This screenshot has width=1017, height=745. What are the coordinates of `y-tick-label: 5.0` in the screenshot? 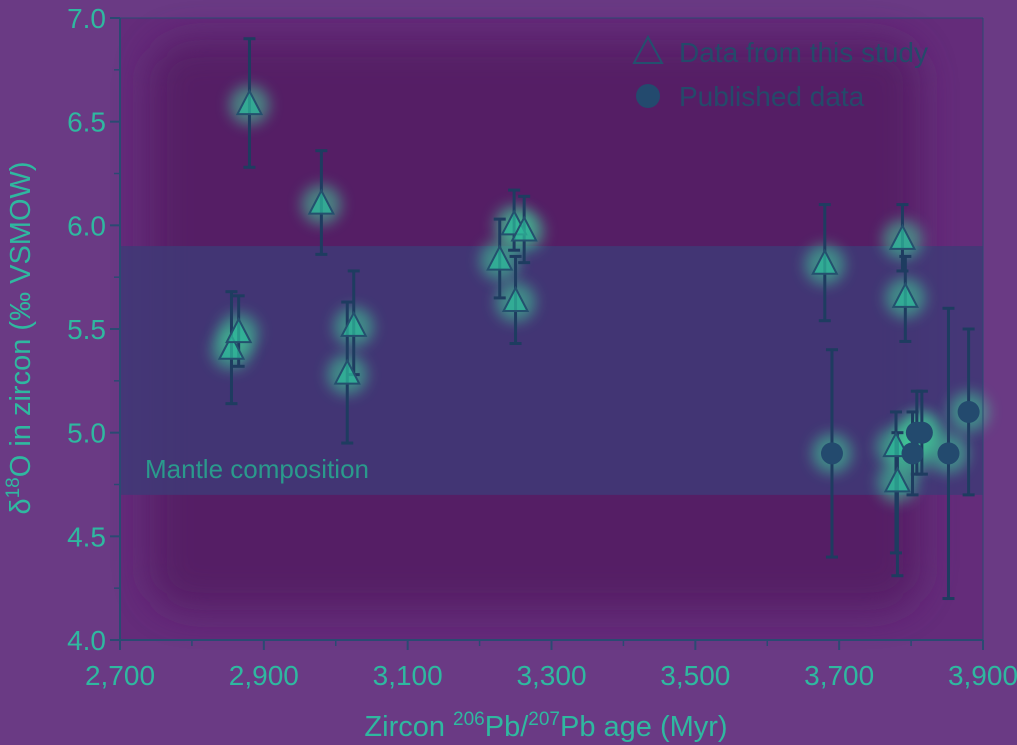 It's located at (86, 433).